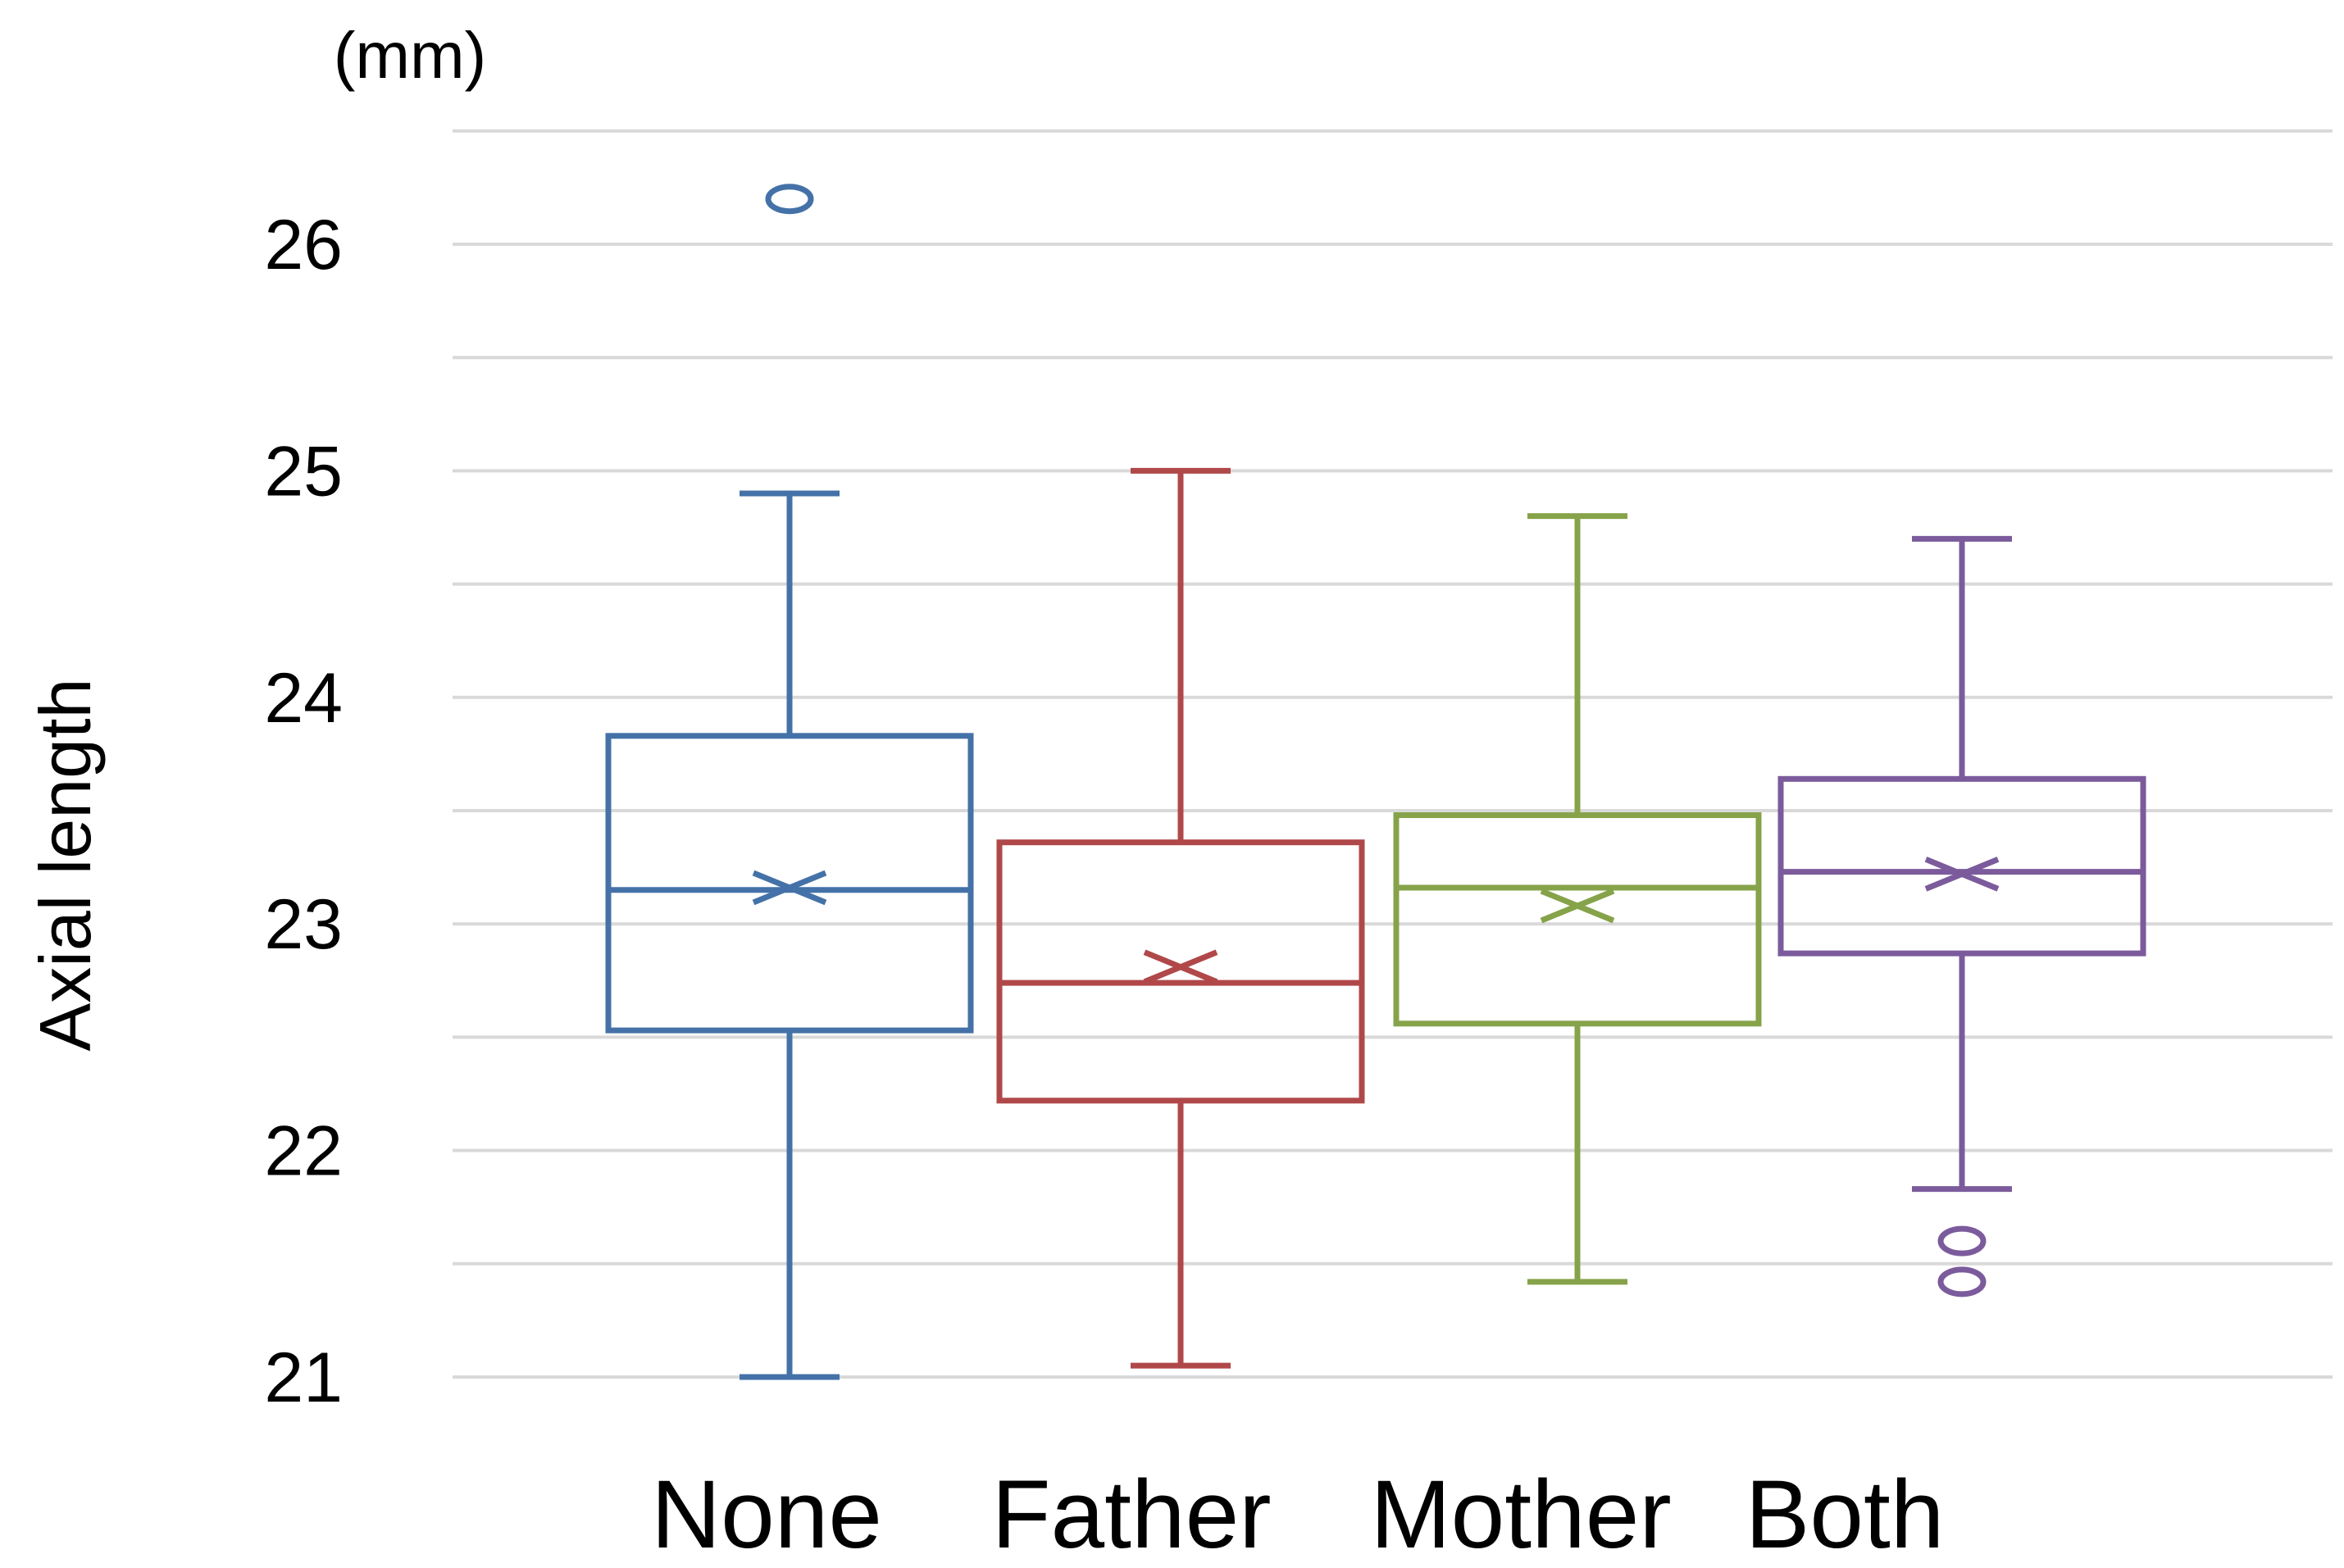 The width and height of the screenshot is (2344, 1568). I want to click on y-unit-label: (mm), so click(410, 55).